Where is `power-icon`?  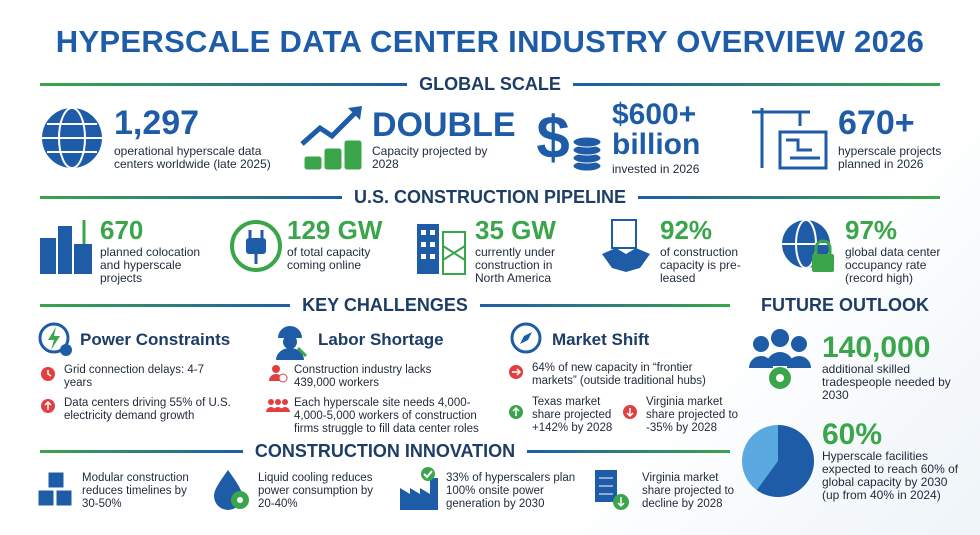 power-icon is located at coordinates (55, 339).